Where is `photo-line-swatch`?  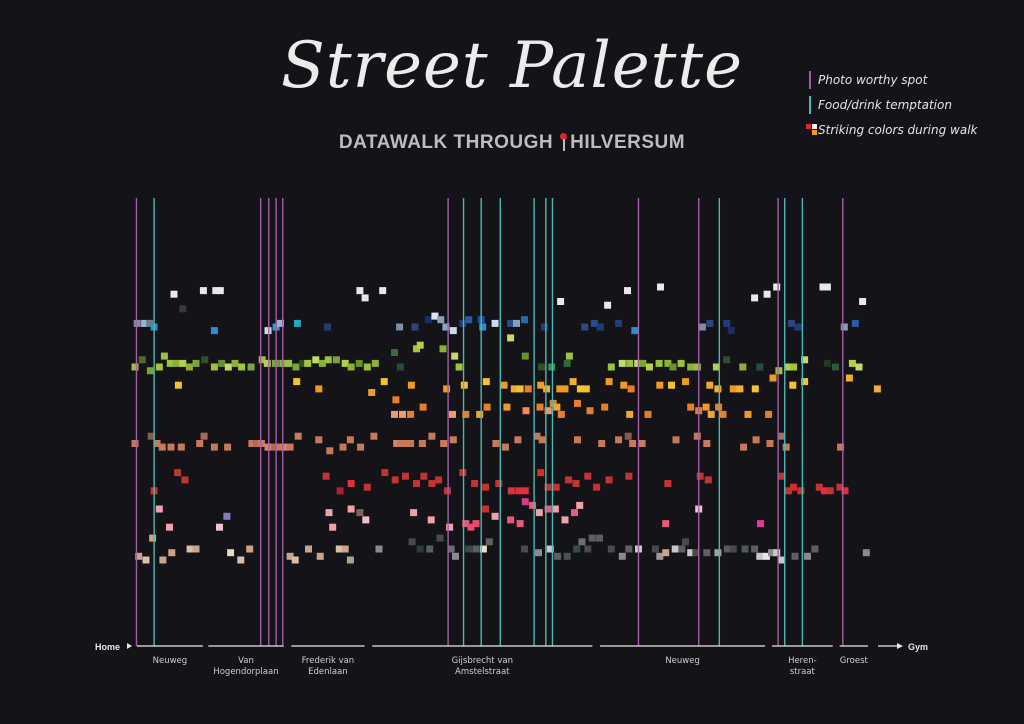 photo-line-swatch is located at coordinates (810, 80).